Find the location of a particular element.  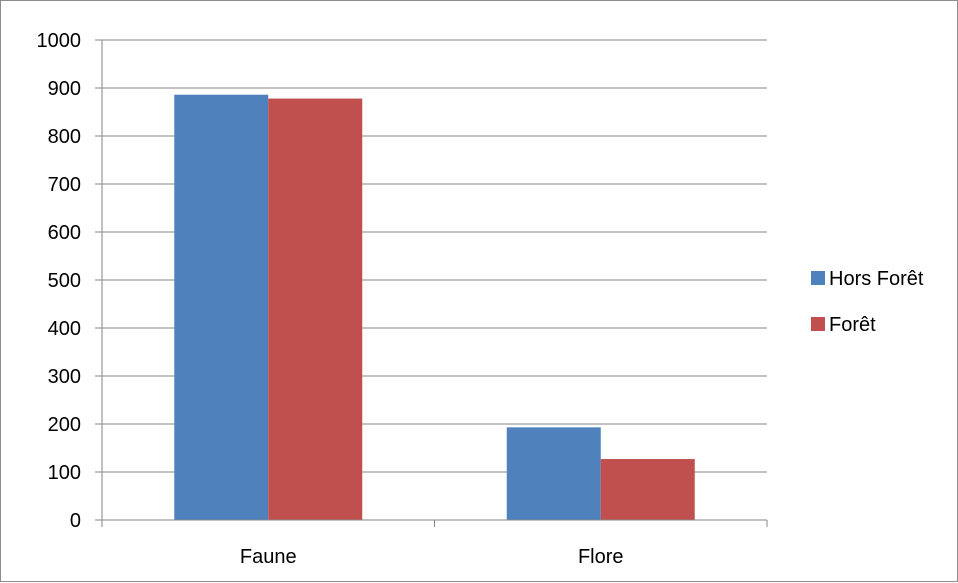

bar-for-t-faune is located at coordinates (315, 309).